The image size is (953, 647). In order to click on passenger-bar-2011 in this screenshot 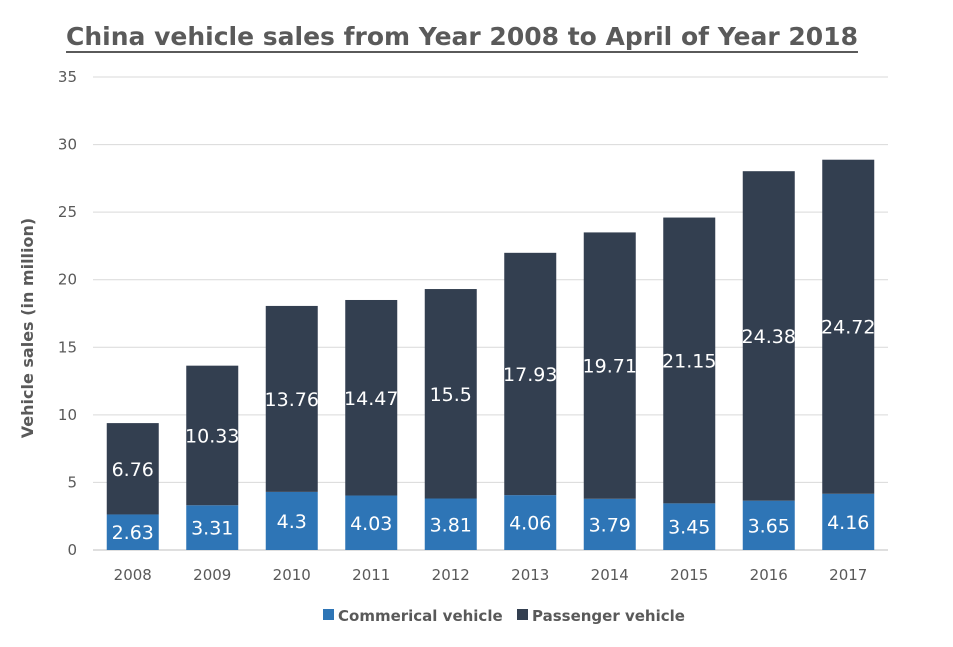, I will do `click(371, 397)`.